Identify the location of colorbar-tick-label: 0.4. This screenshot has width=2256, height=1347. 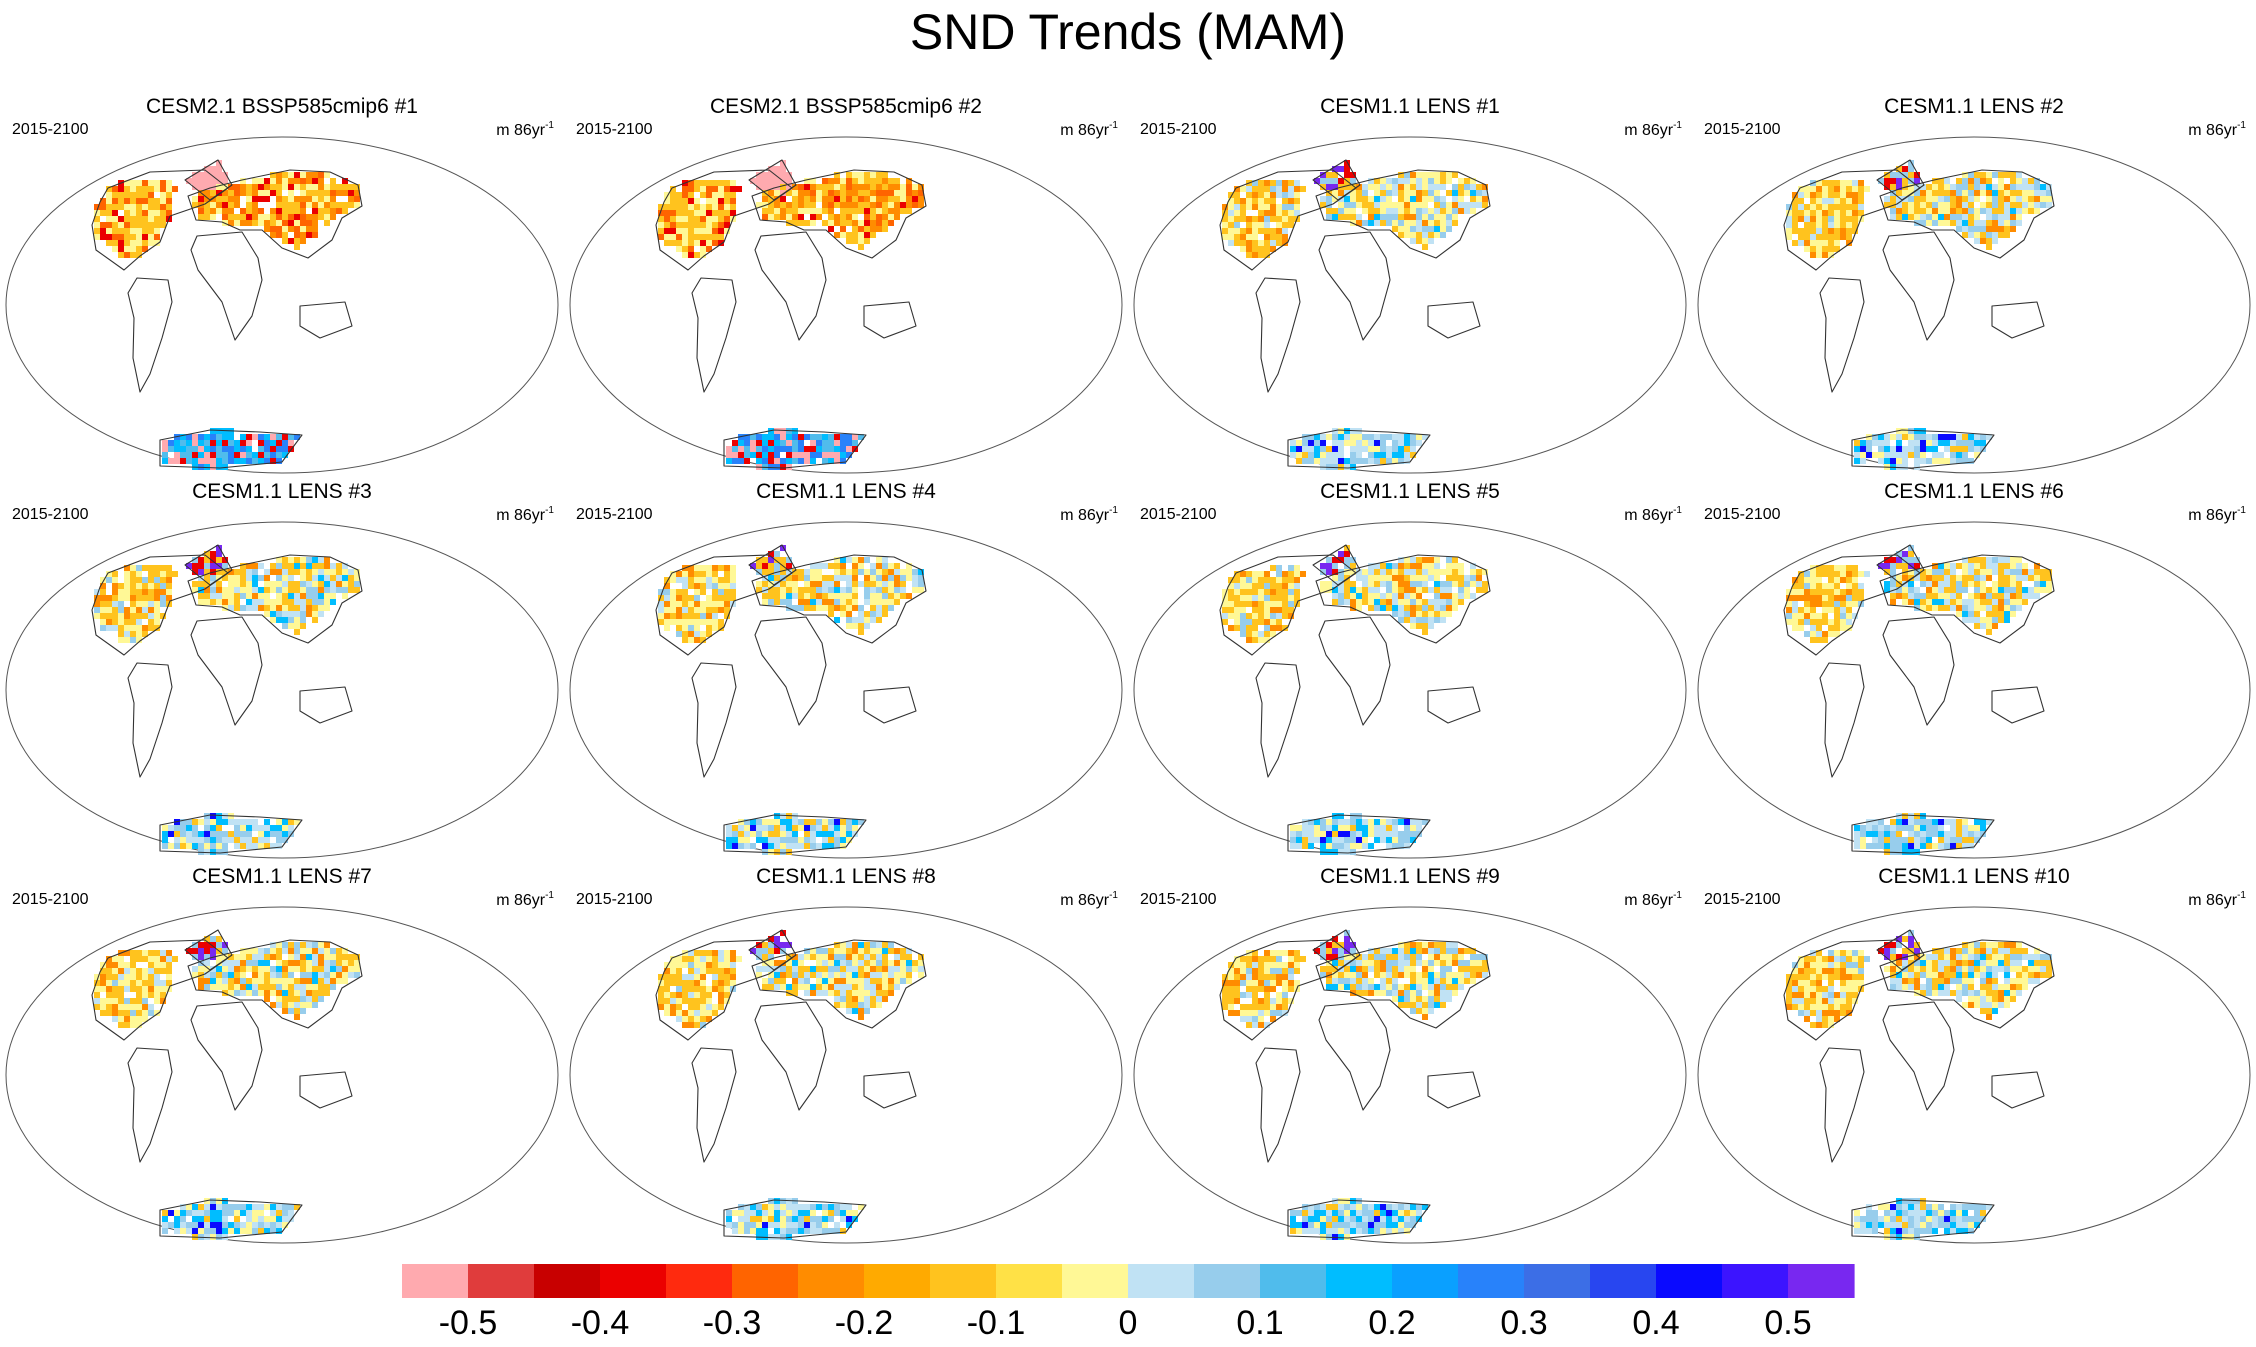
(1656, 1323).